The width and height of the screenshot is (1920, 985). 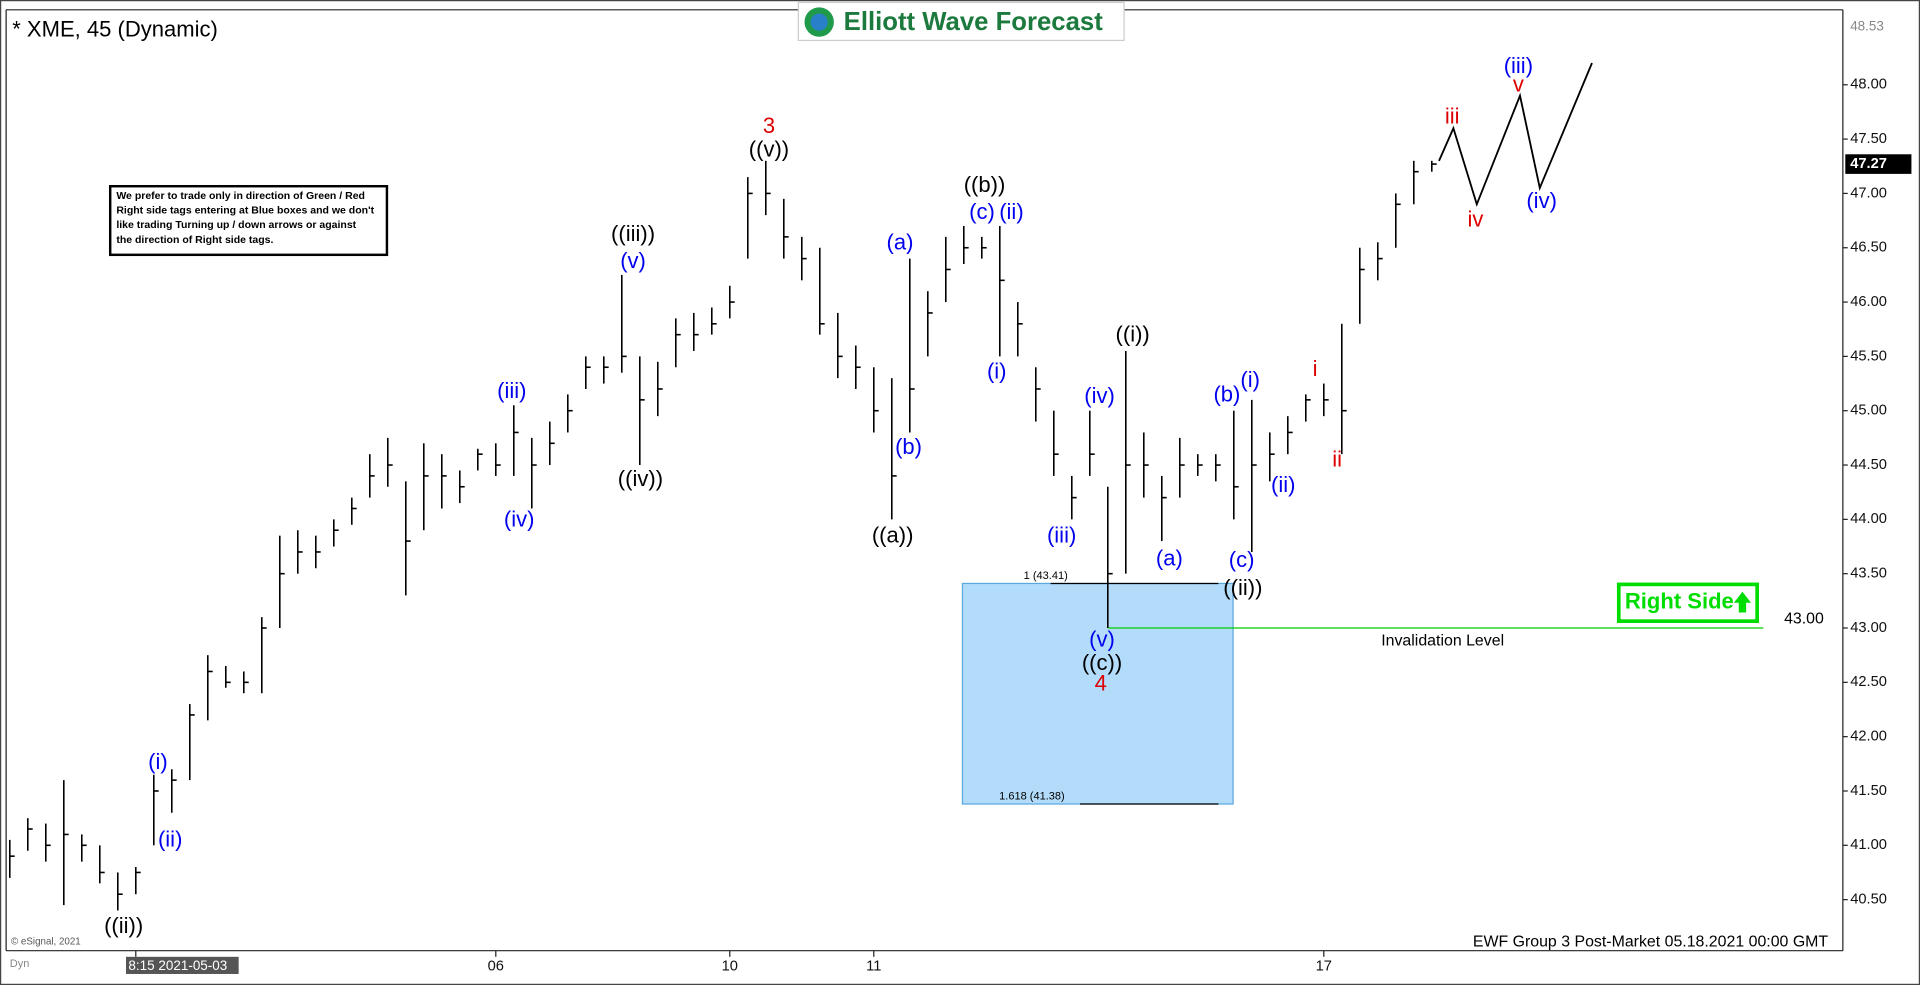 What do you see at coordinates (1518, 84) in the screenshot?
I see `wave-label: v` at bounding box center [1518, 84].